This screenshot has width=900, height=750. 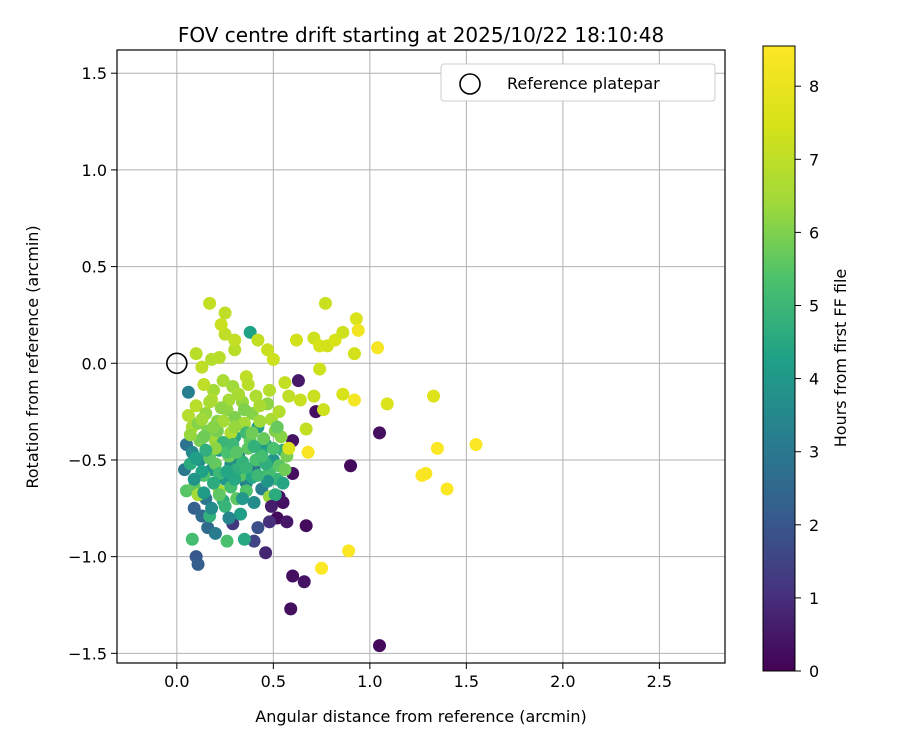 I want to click on colorbar-tick-label: 4, so click(x=814, y=379).